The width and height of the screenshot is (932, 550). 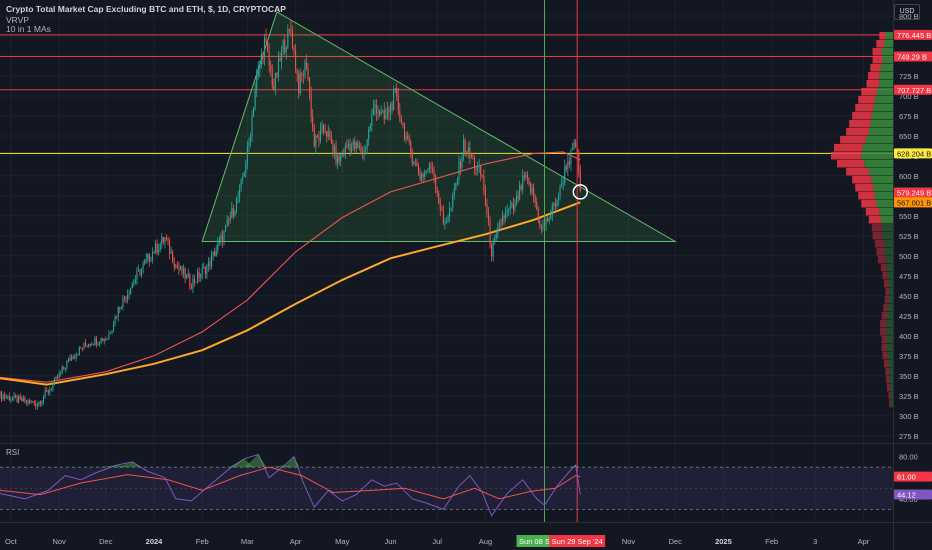 What do you see at coordinates (909, 276) in the screenshot?
I see `price-tick-label: 475 B` at bounding box center [909, 276].